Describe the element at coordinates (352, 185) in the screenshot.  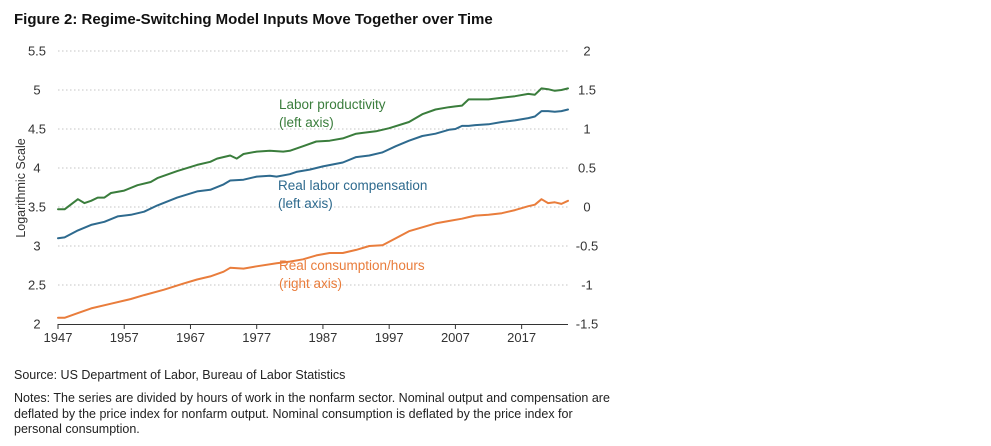
I see `series-label: Real labor compensation` at that location.